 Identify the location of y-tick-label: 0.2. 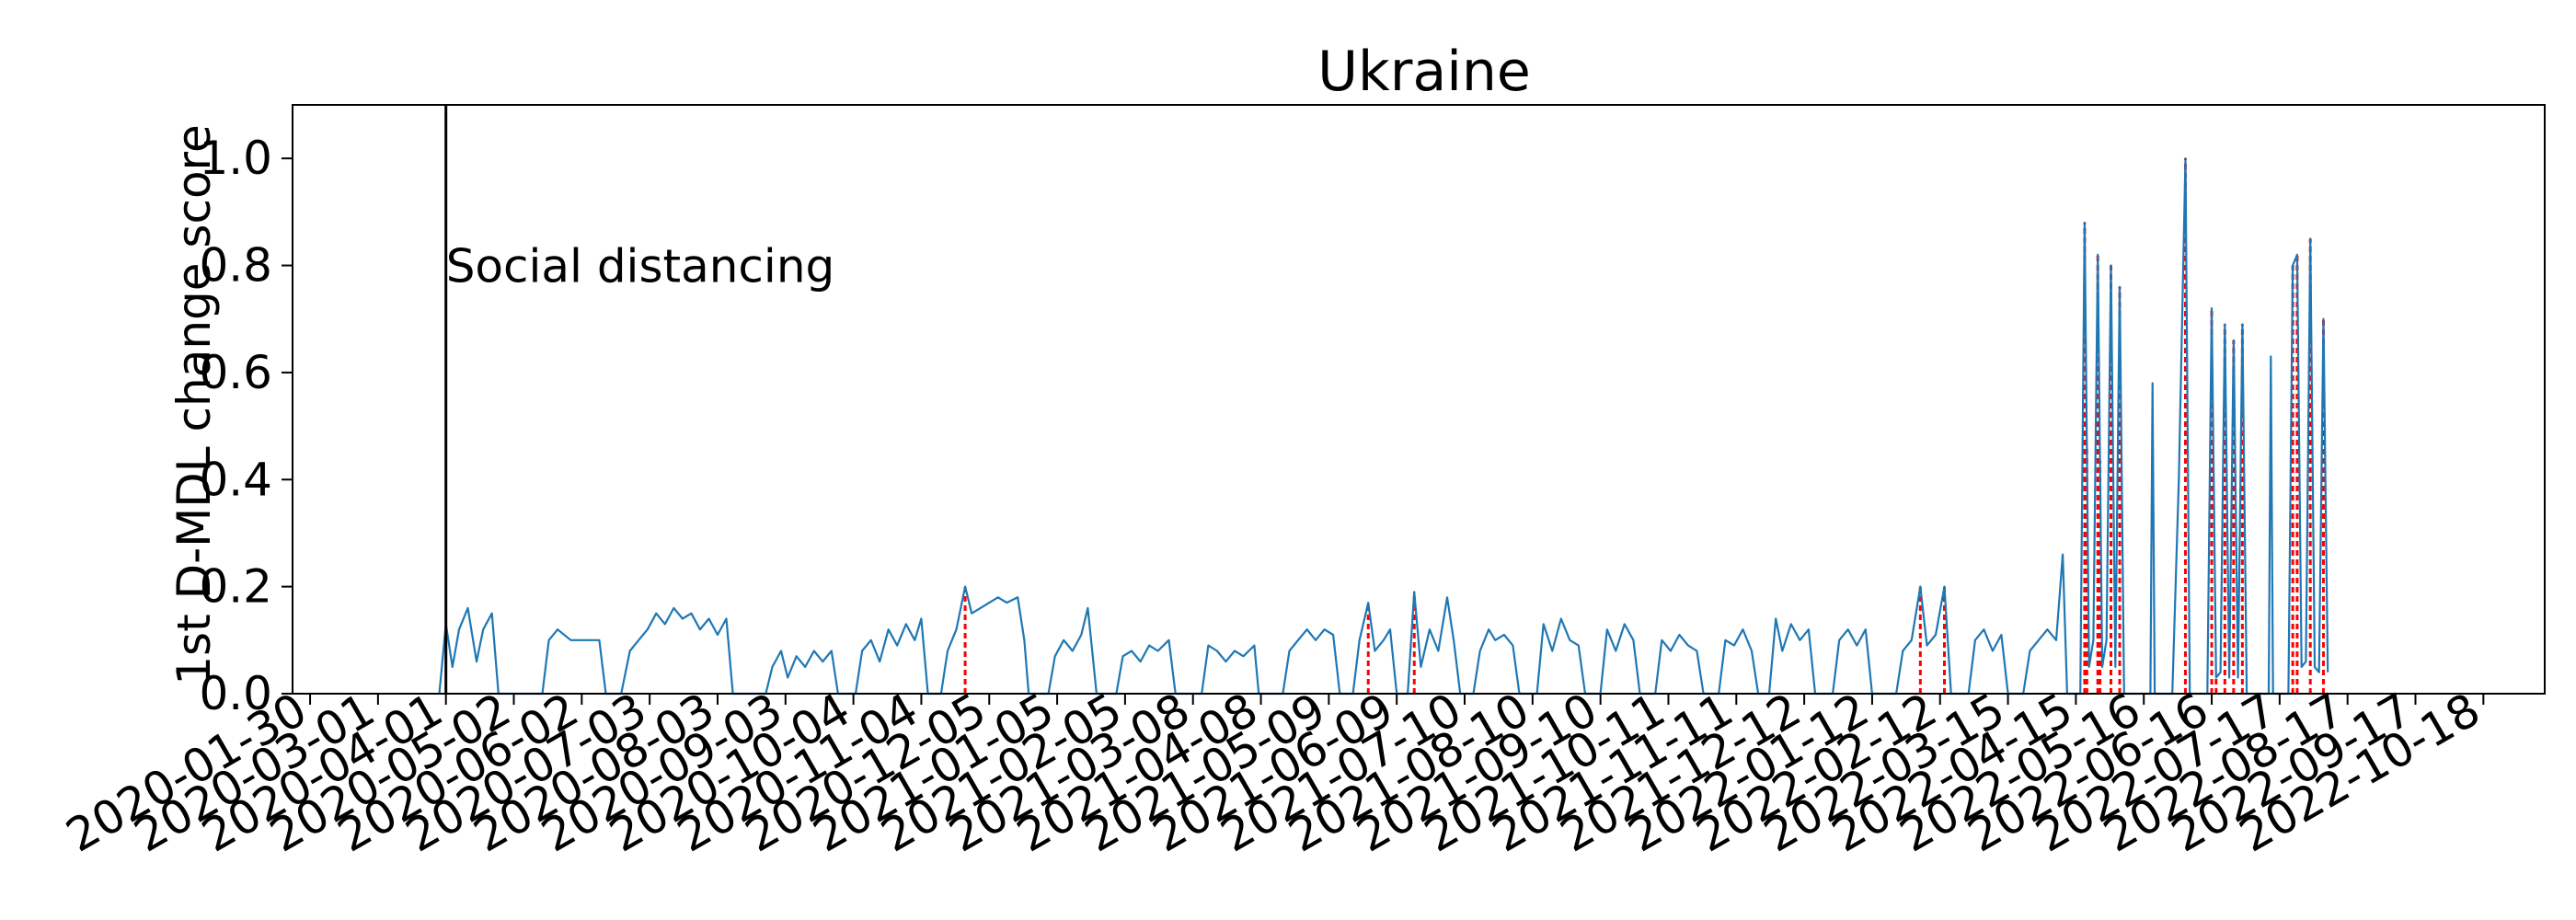
(235, 587).